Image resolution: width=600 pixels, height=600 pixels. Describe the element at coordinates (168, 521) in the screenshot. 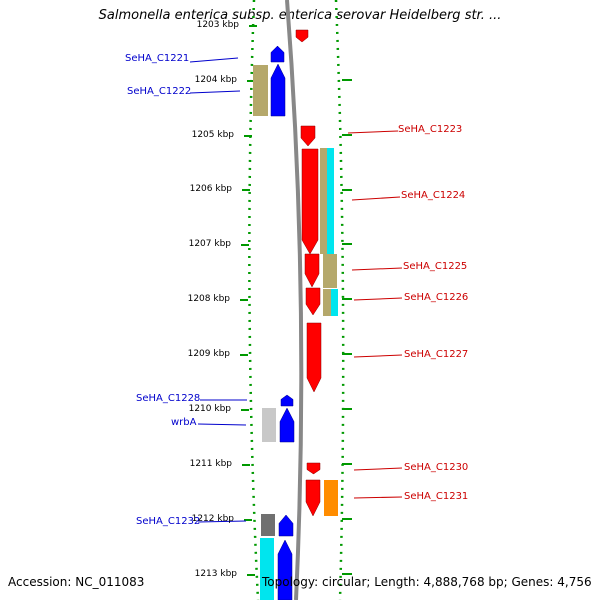

I see `gene-label-left: SeHA_C1232` at that location.